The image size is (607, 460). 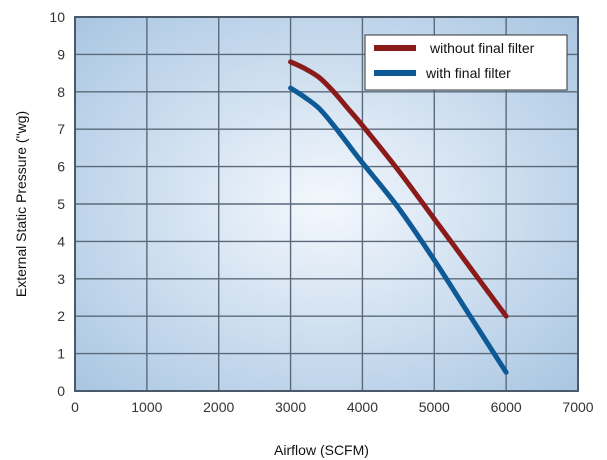 What do you see at coordinates (61, 92) in the screenshot?
I see `y-tick-label: 8` at bounding box center [61, 92].